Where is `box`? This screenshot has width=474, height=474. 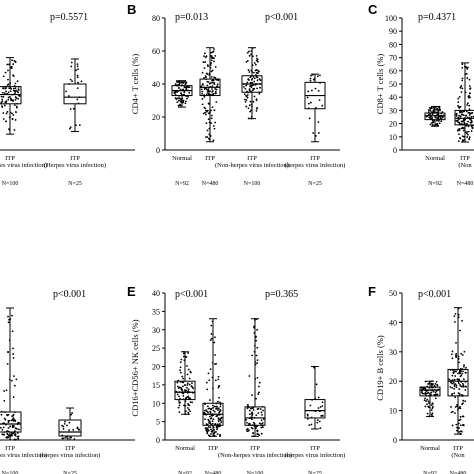
box is located at coordinates (75, 94).